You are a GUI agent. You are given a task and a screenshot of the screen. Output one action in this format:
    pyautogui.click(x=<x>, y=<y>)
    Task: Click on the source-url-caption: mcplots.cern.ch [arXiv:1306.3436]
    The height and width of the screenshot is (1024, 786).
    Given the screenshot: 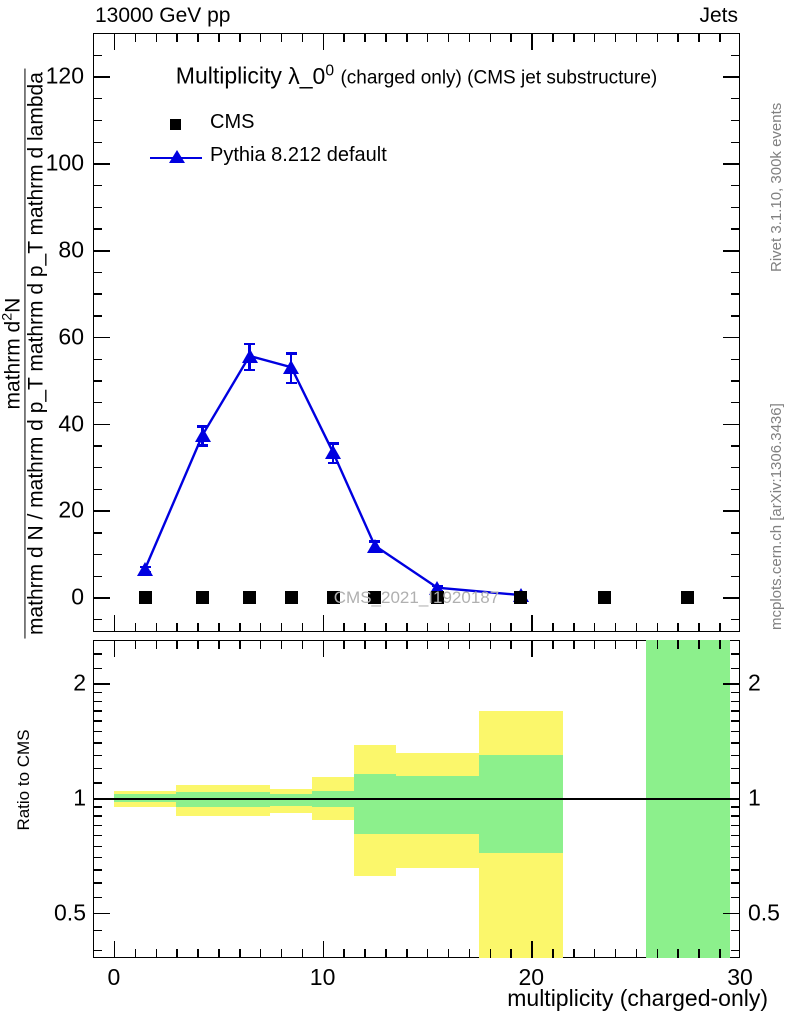 What is the action you would take?
    pyautogui.click(x=776, y=516)
    